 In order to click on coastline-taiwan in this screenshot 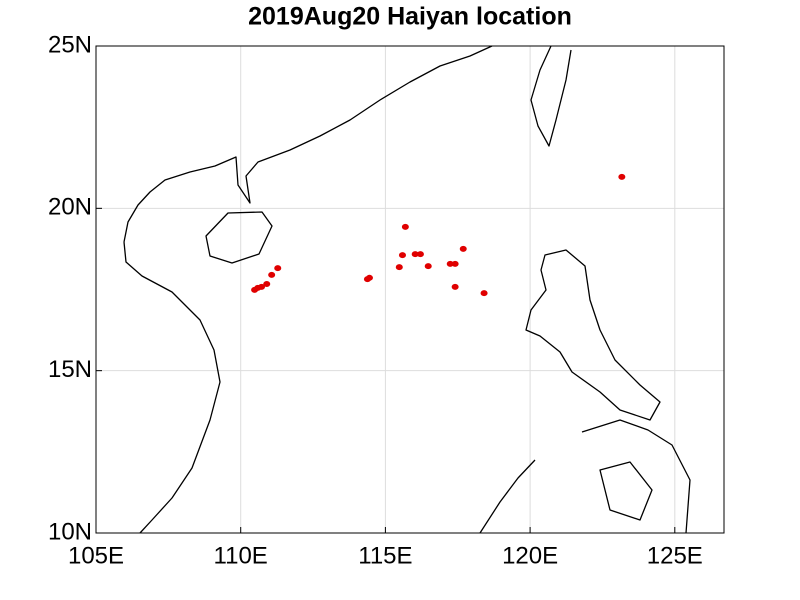, I will do `click(551, 96)`.